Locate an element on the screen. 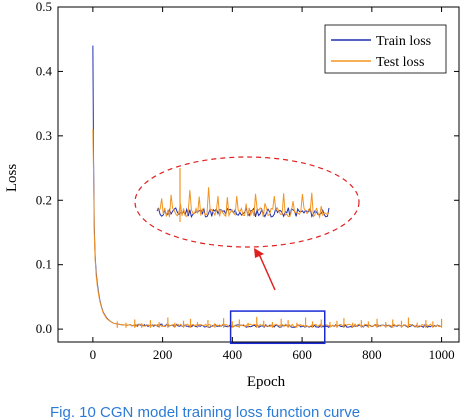  x-axis-title: Epoch is located at coordinates (266, 382).